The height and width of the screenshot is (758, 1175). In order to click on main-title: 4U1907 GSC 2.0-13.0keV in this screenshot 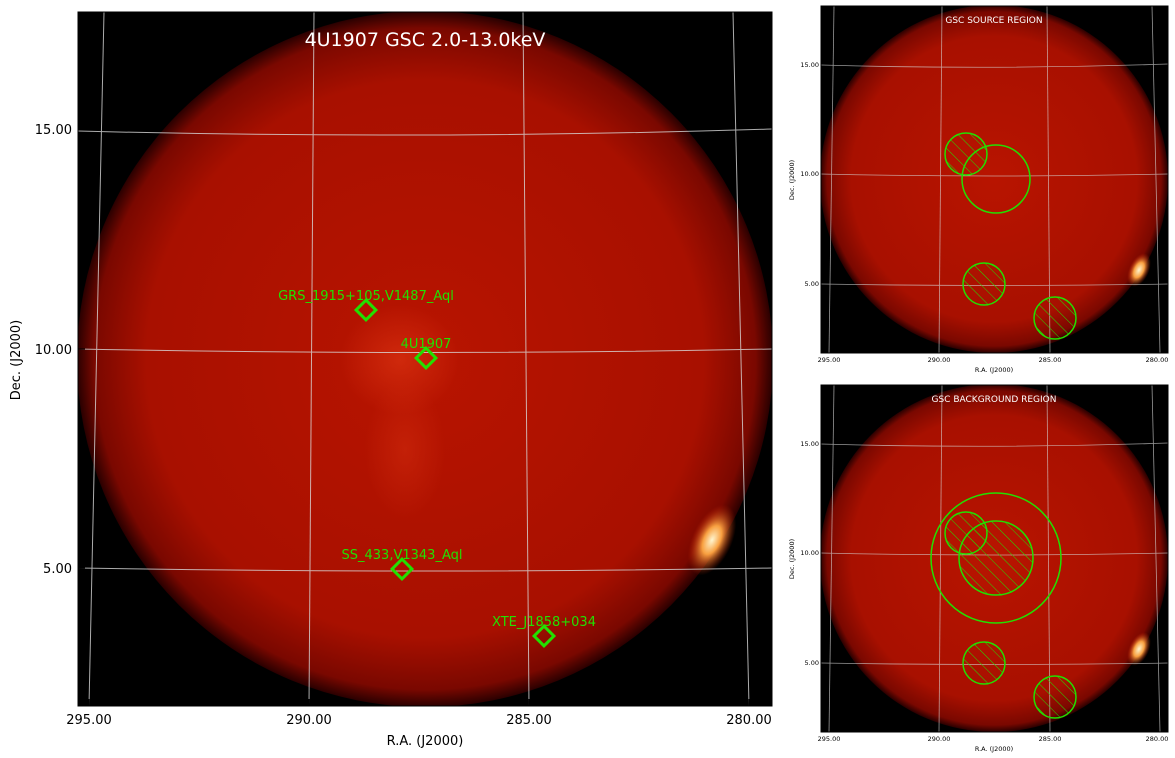, I will do `click(425, 40)`.